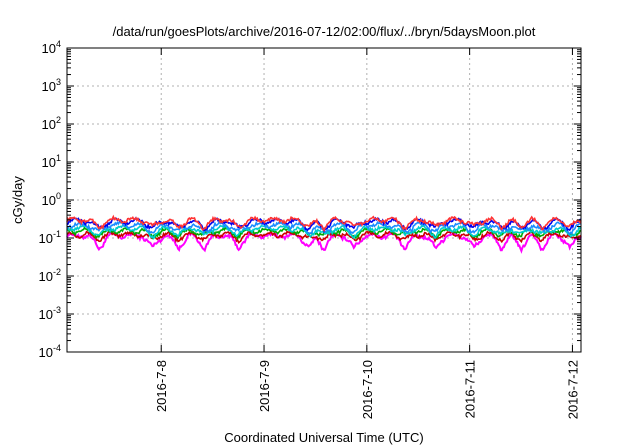 This screenshot has height=448, width=640. Describe the element at coordinates (323, 437) in the screenshot. I see `x-axis-label: Coordinated Universal Time (UTC)` at that location.